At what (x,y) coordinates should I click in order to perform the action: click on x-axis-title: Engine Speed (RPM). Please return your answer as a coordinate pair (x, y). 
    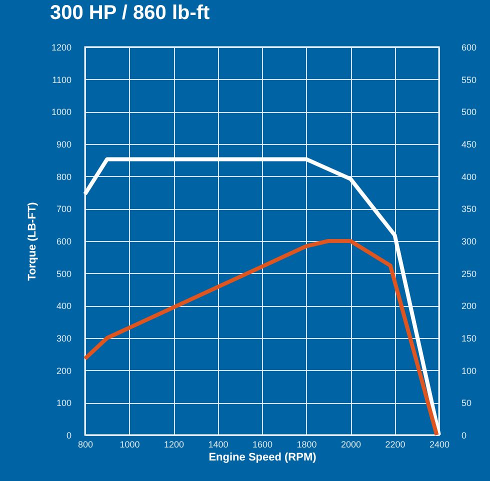
    Looking at the image, I should click on (262, 458).